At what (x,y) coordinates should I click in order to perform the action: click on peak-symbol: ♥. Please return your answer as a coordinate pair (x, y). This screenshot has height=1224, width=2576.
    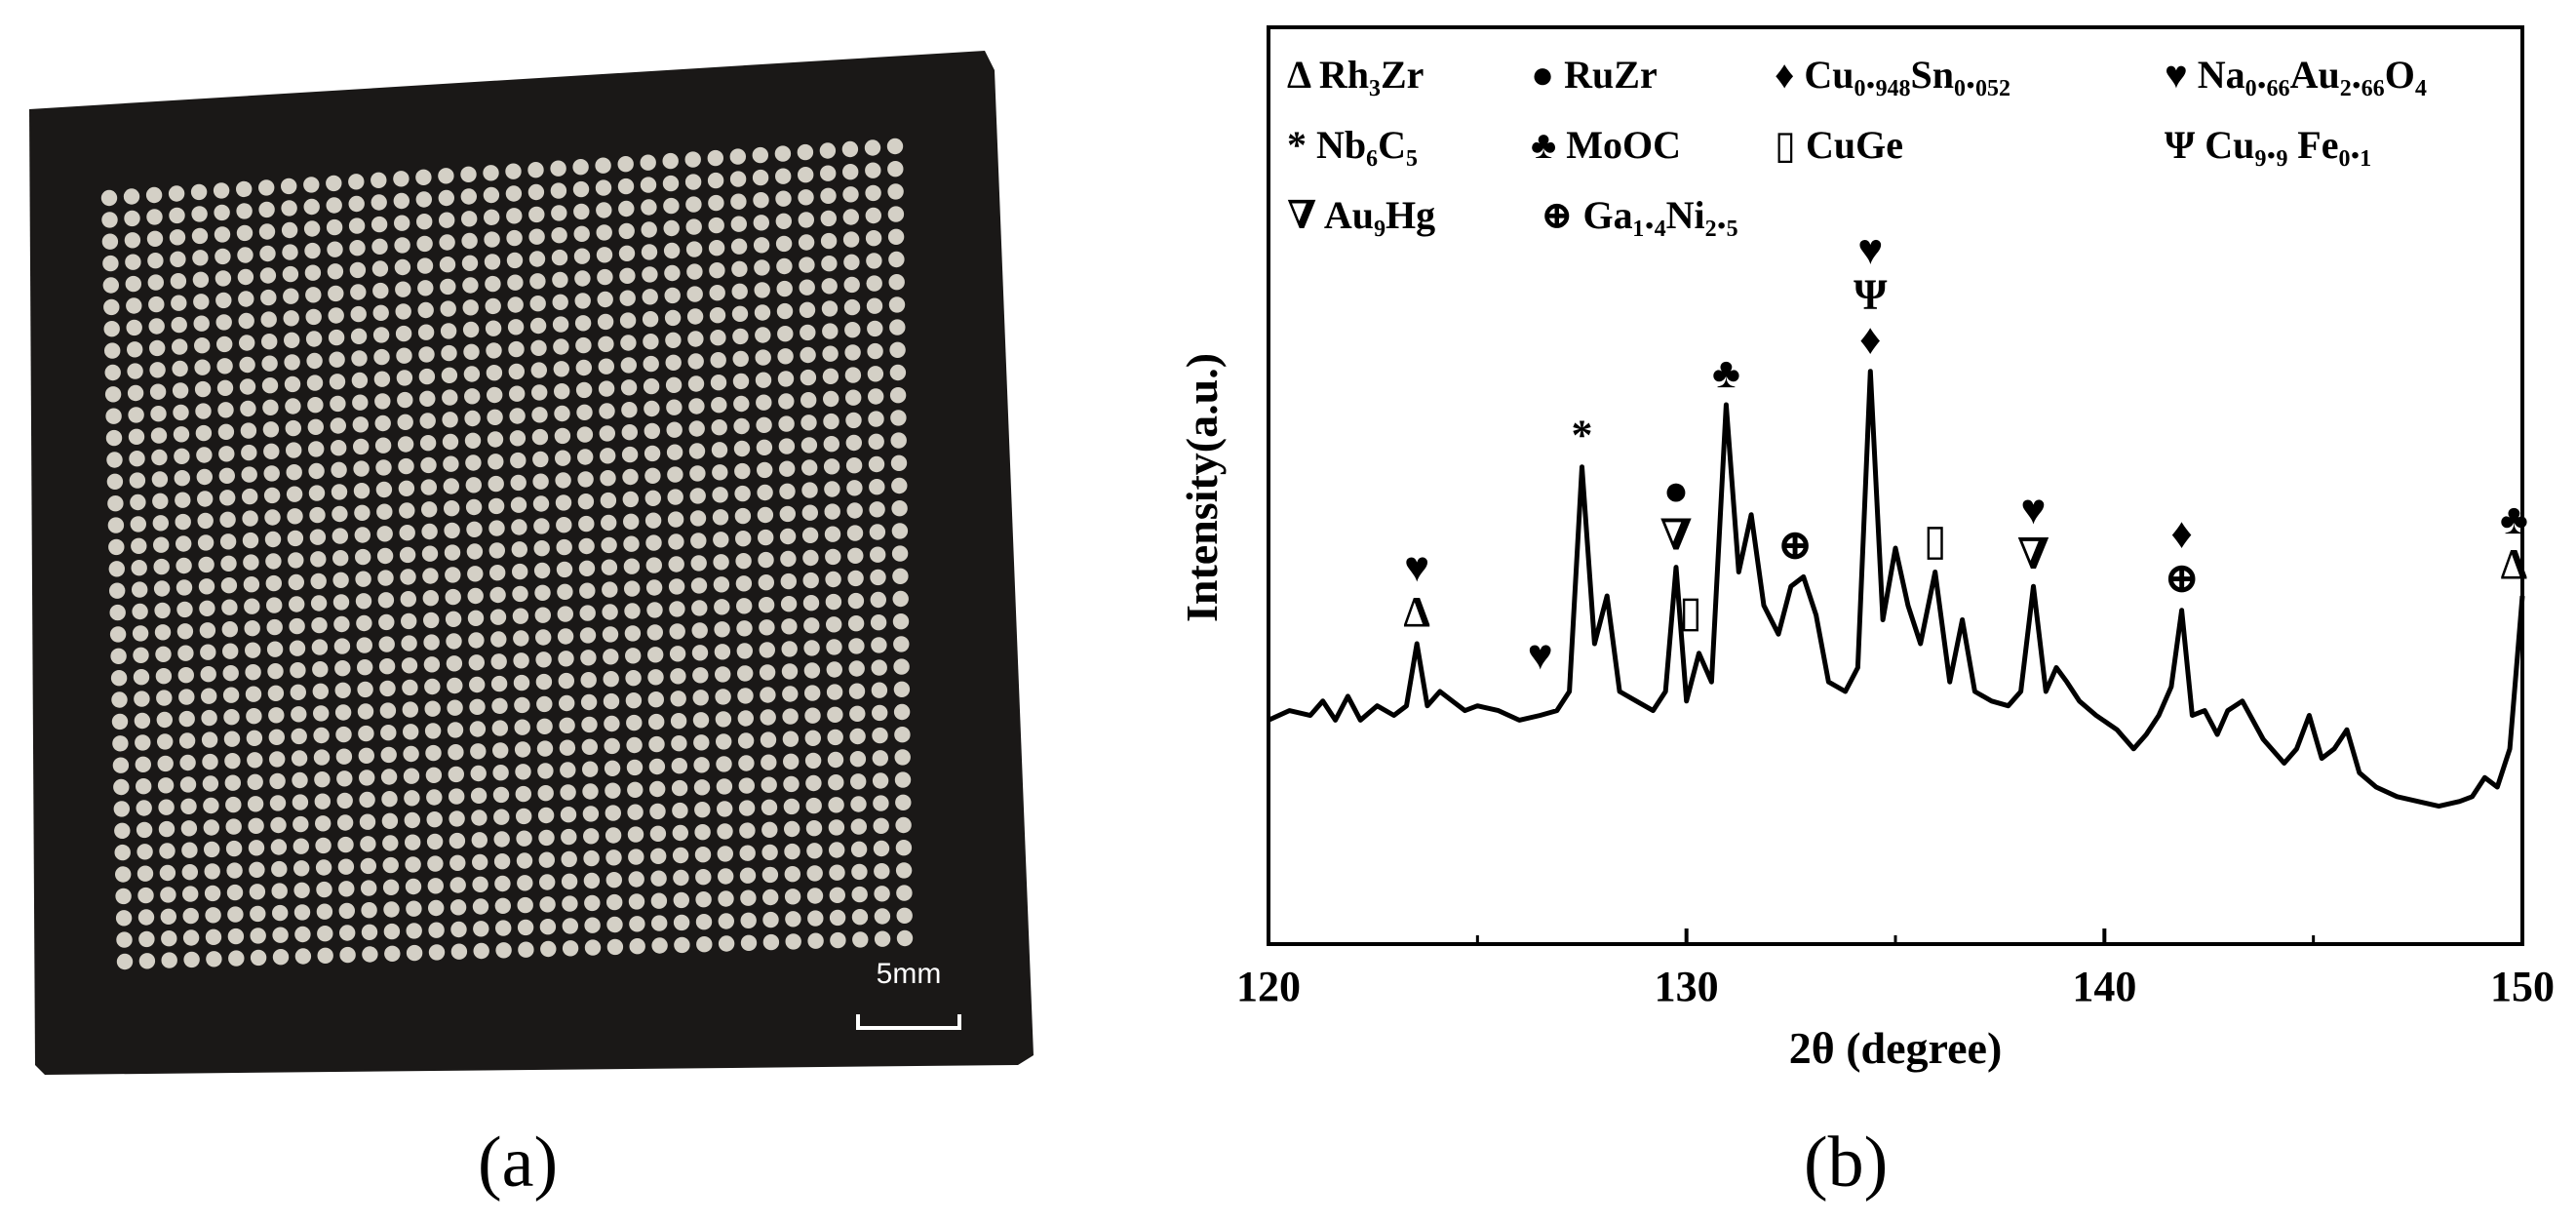
    Looking at the image, I should click on (1870, 250).